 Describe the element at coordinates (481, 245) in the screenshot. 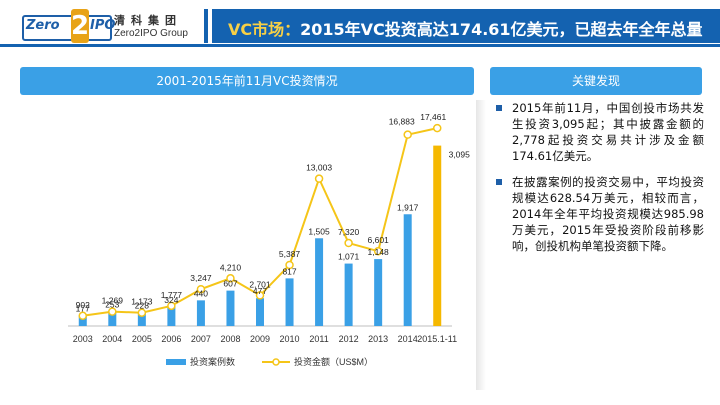

I see `panel-divider` at that location.